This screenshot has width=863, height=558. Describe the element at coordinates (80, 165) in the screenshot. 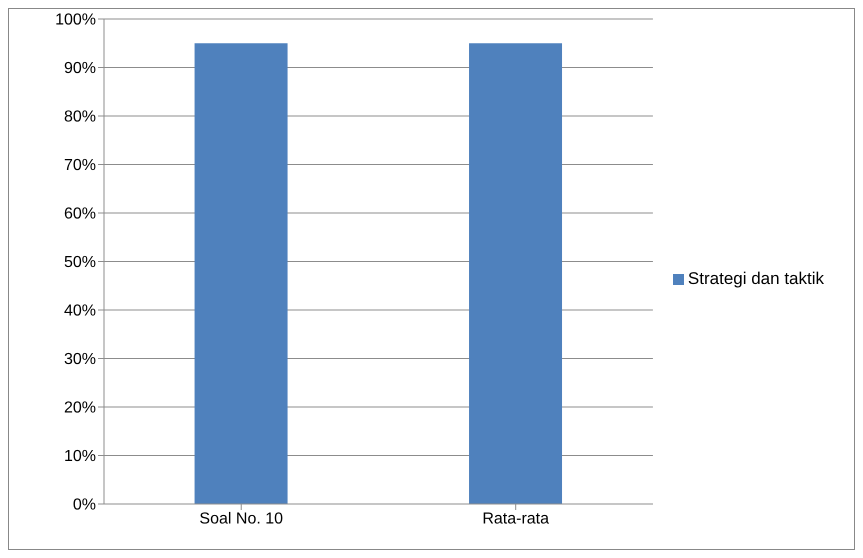

I see `y-tick-label: 70%` at that location.